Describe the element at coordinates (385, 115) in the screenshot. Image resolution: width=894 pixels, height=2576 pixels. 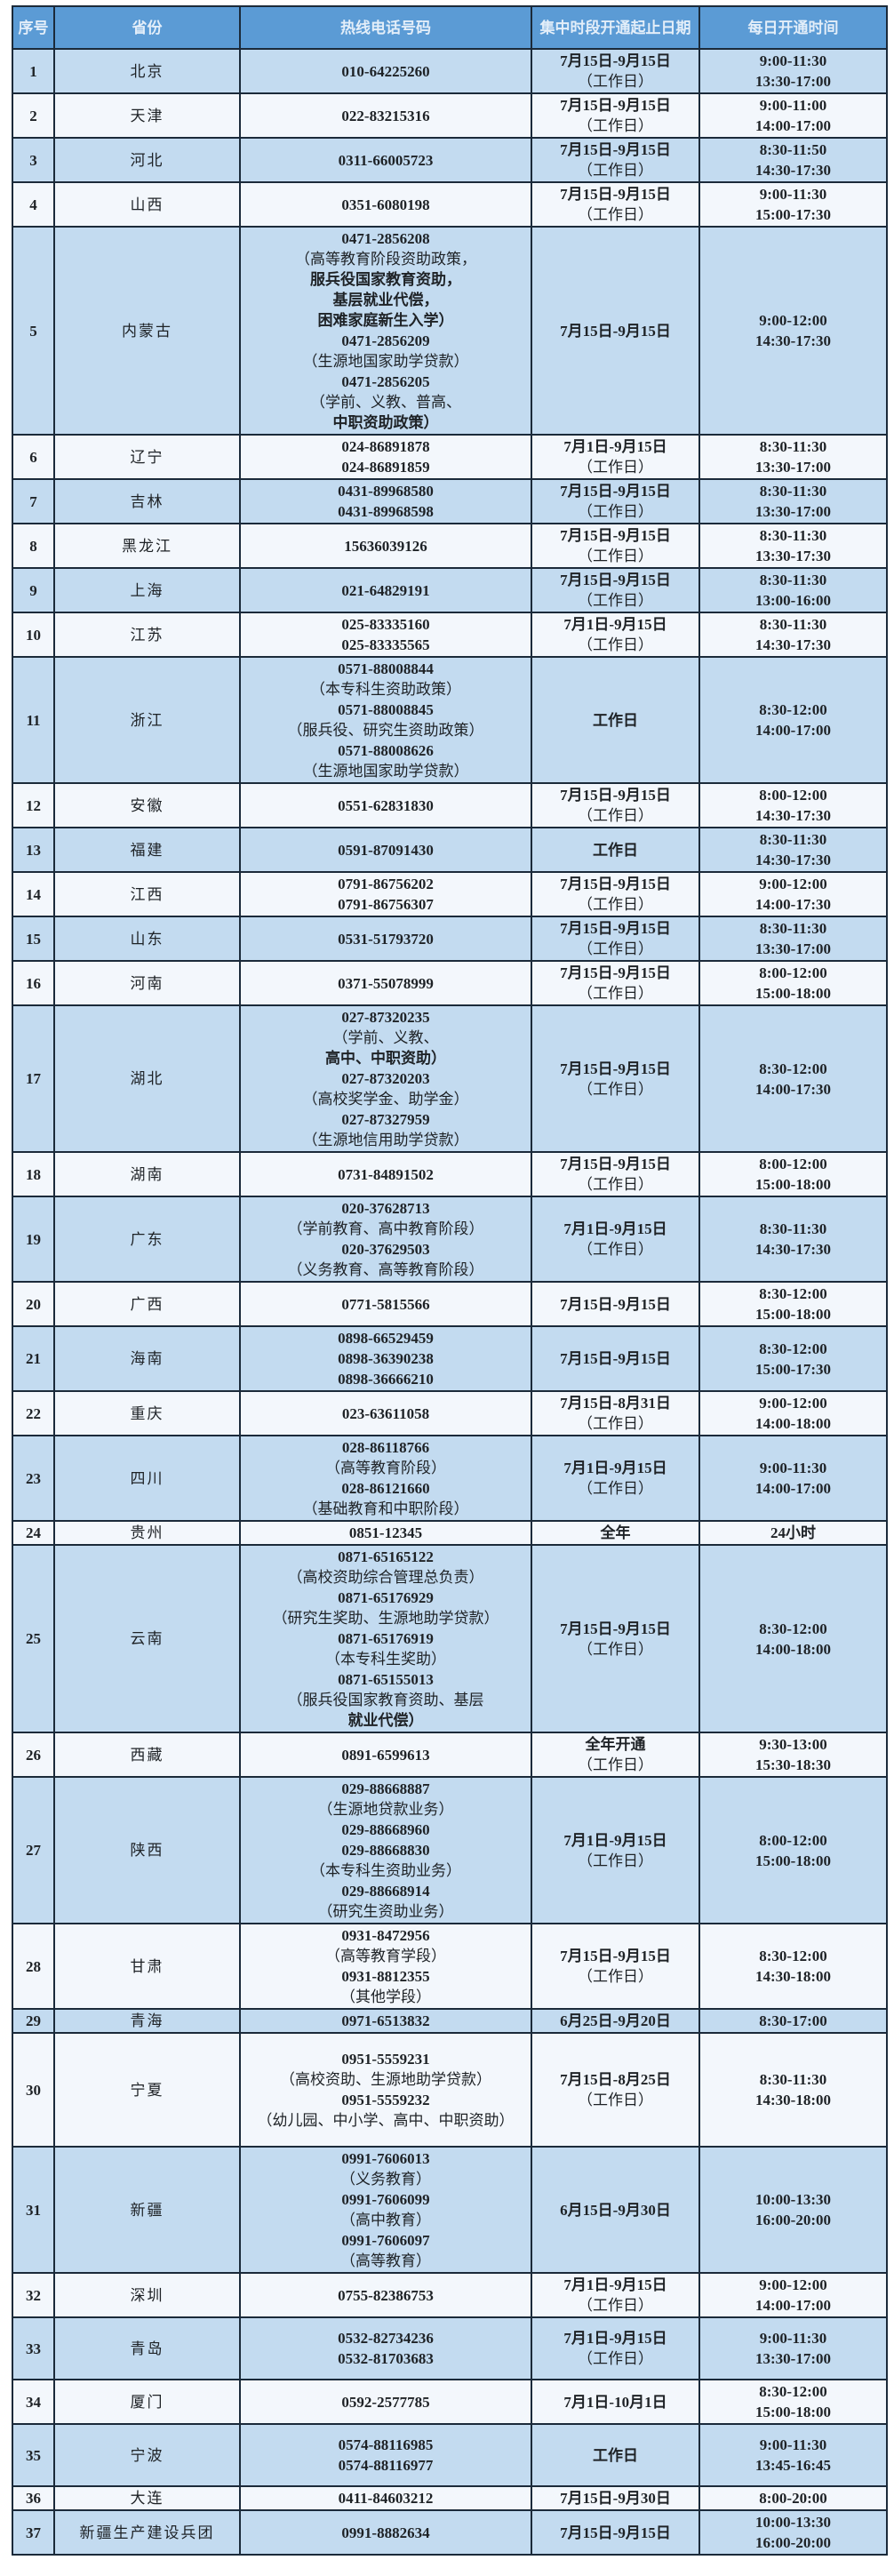
I see `phone-number: 022-83215316` at that location.